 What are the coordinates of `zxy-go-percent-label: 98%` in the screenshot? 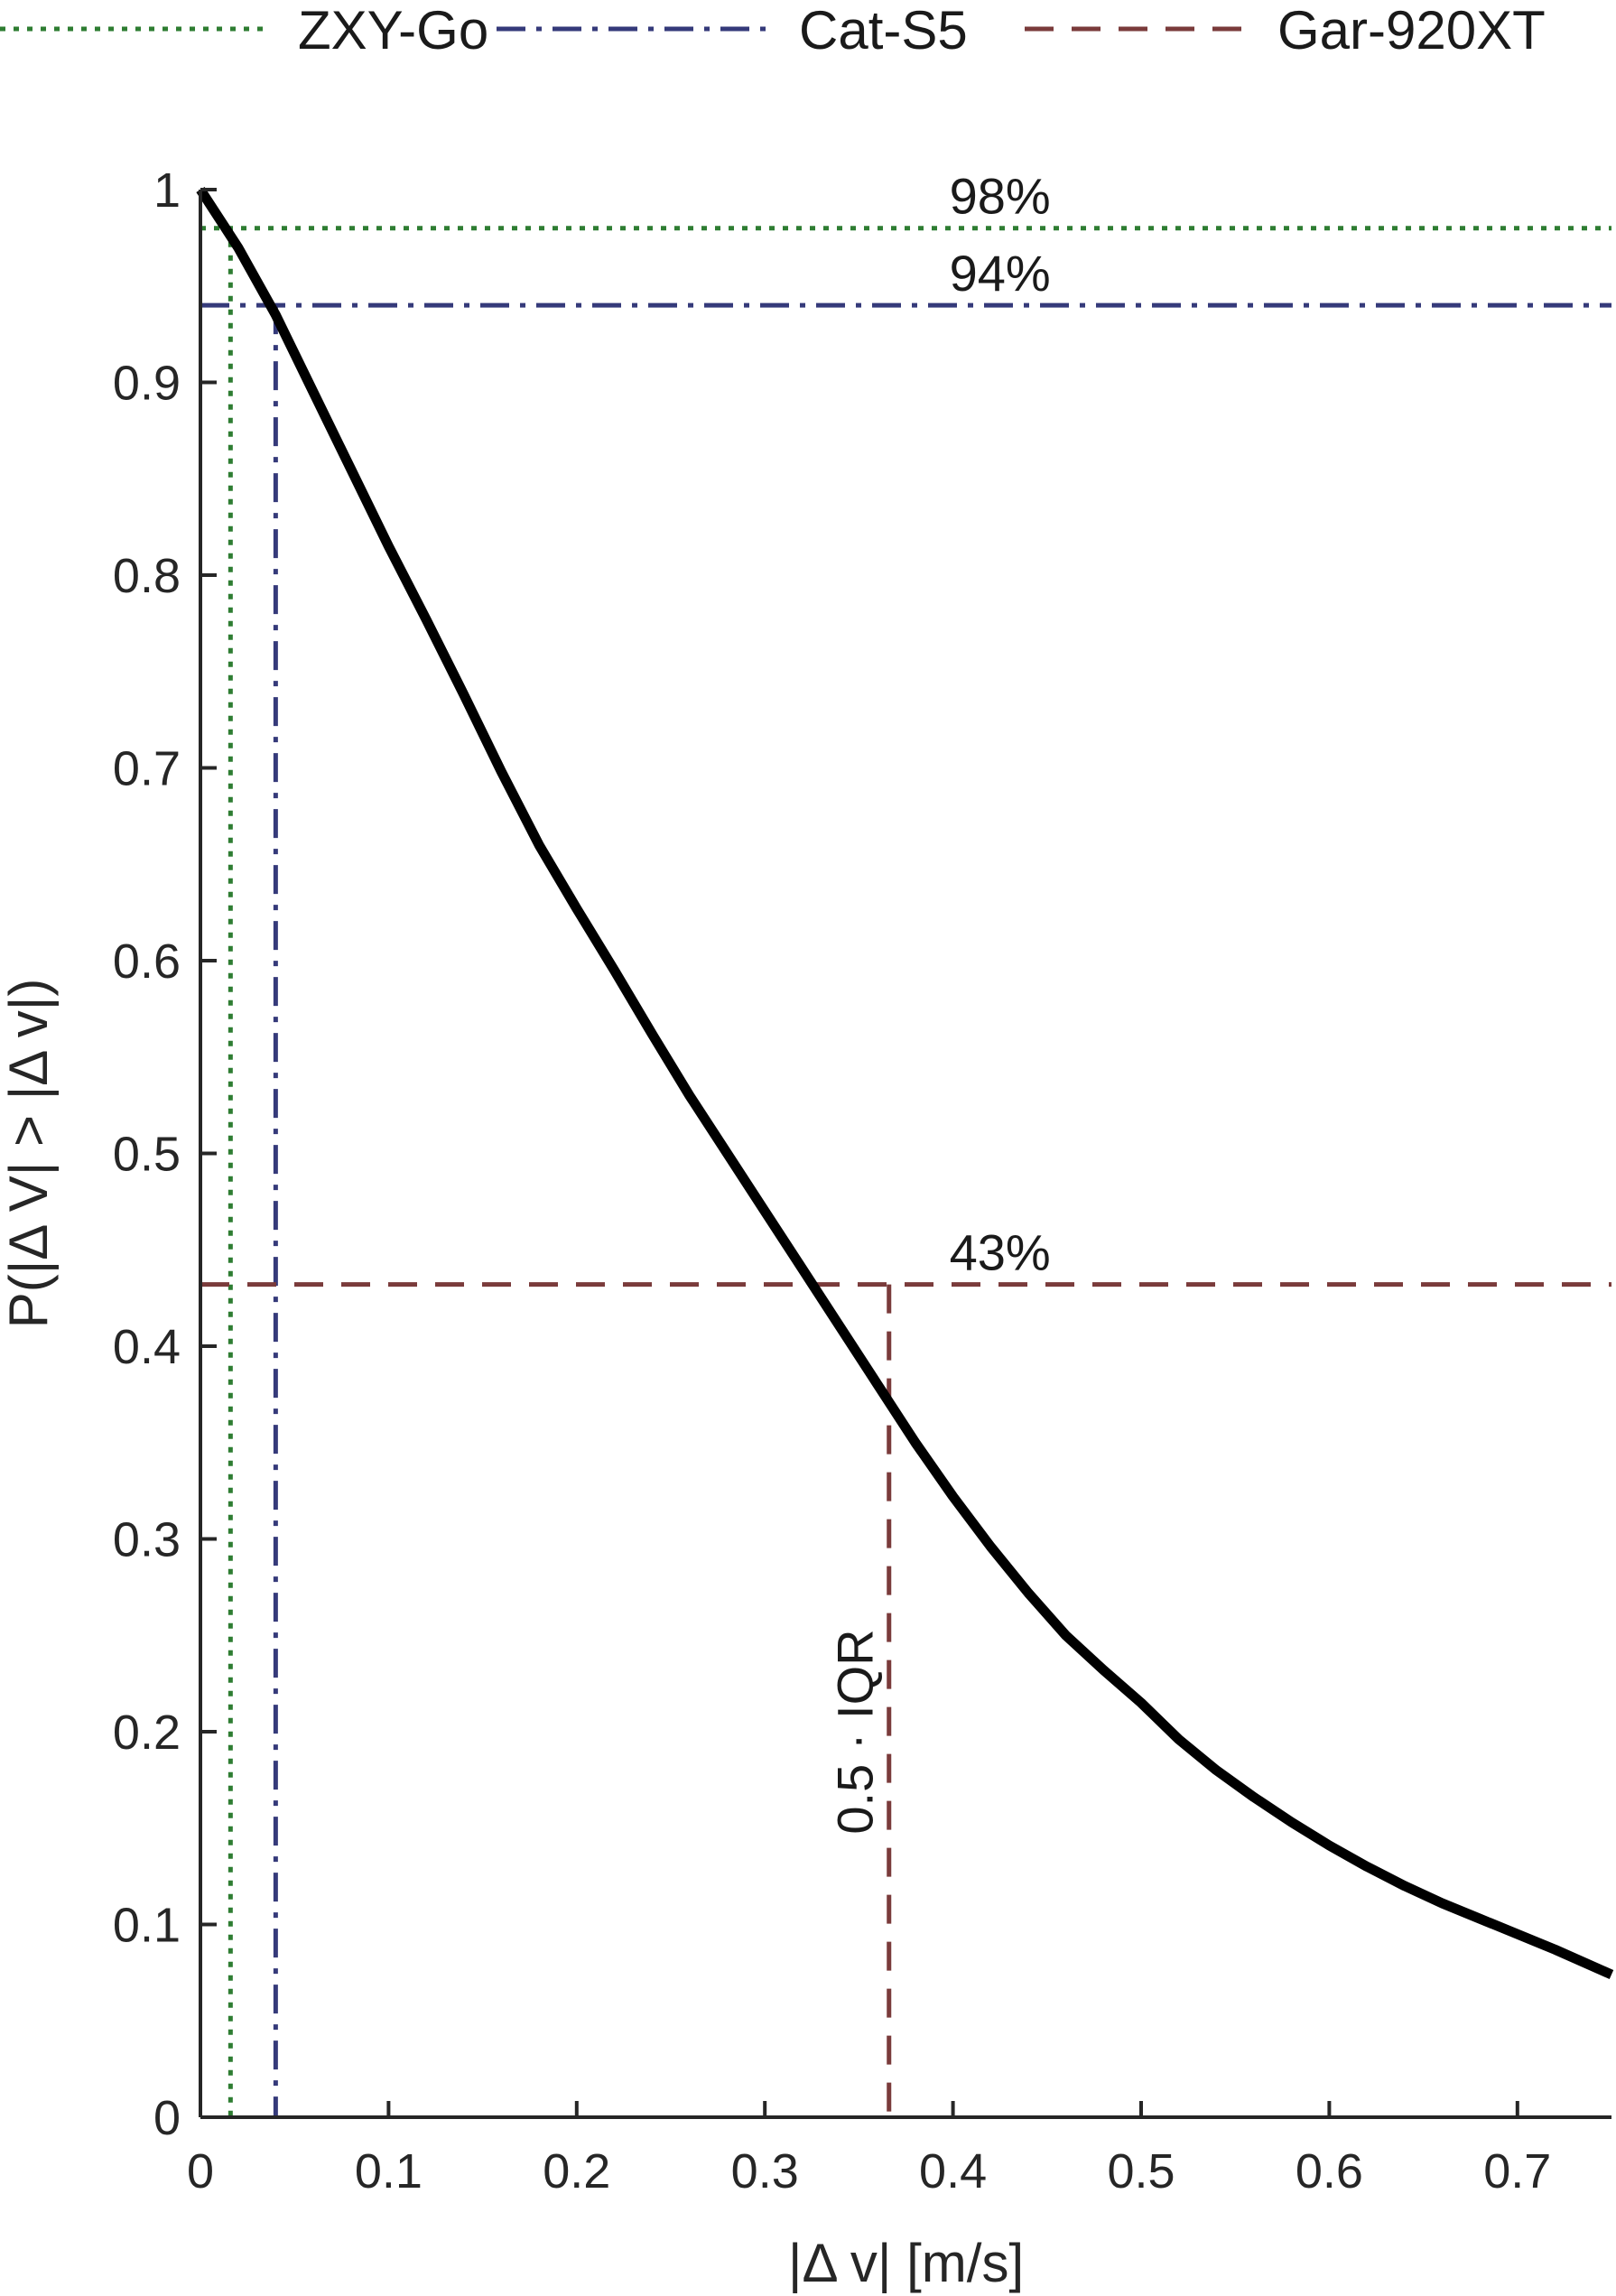 It's located at (1001, 196).